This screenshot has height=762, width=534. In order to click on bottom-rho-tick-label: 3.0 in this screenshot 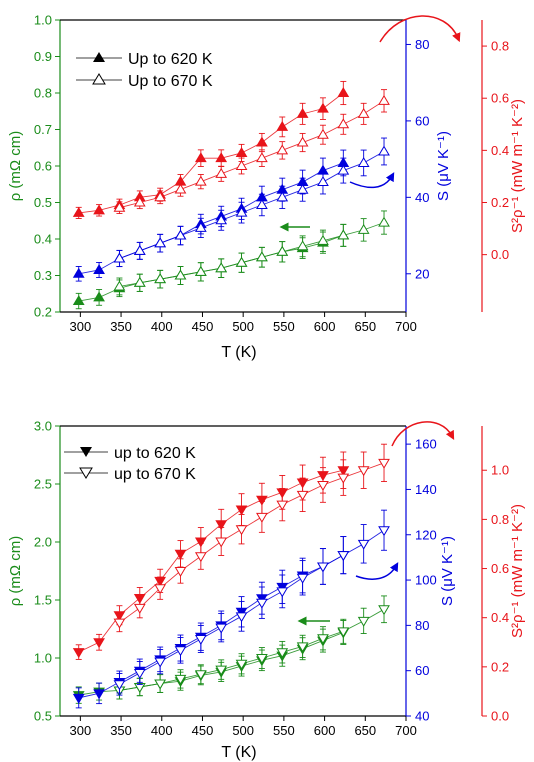, I will do `click(43, 426)`.